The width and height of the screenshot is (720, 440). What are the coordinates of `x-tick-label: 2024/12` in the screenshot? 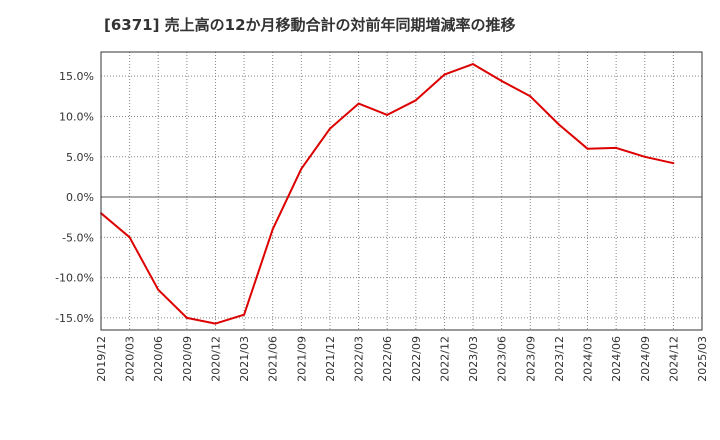 It's located at (673, 359).